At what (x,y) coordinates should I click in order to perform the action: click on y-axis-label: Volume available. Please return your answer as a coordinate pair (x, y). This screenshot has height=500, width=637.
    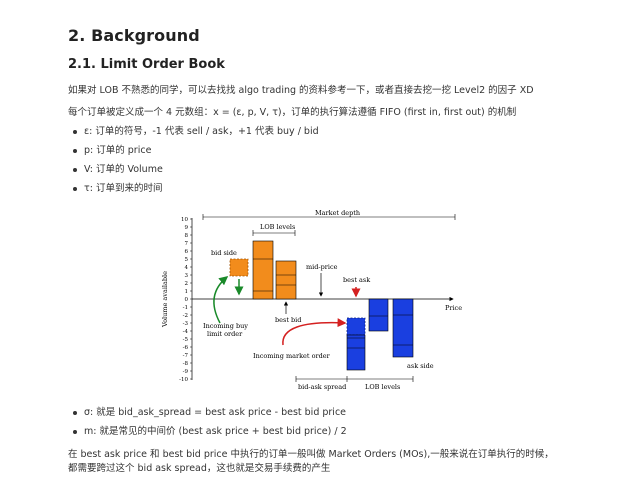
    Looking at the image, I should click on (165, 299).